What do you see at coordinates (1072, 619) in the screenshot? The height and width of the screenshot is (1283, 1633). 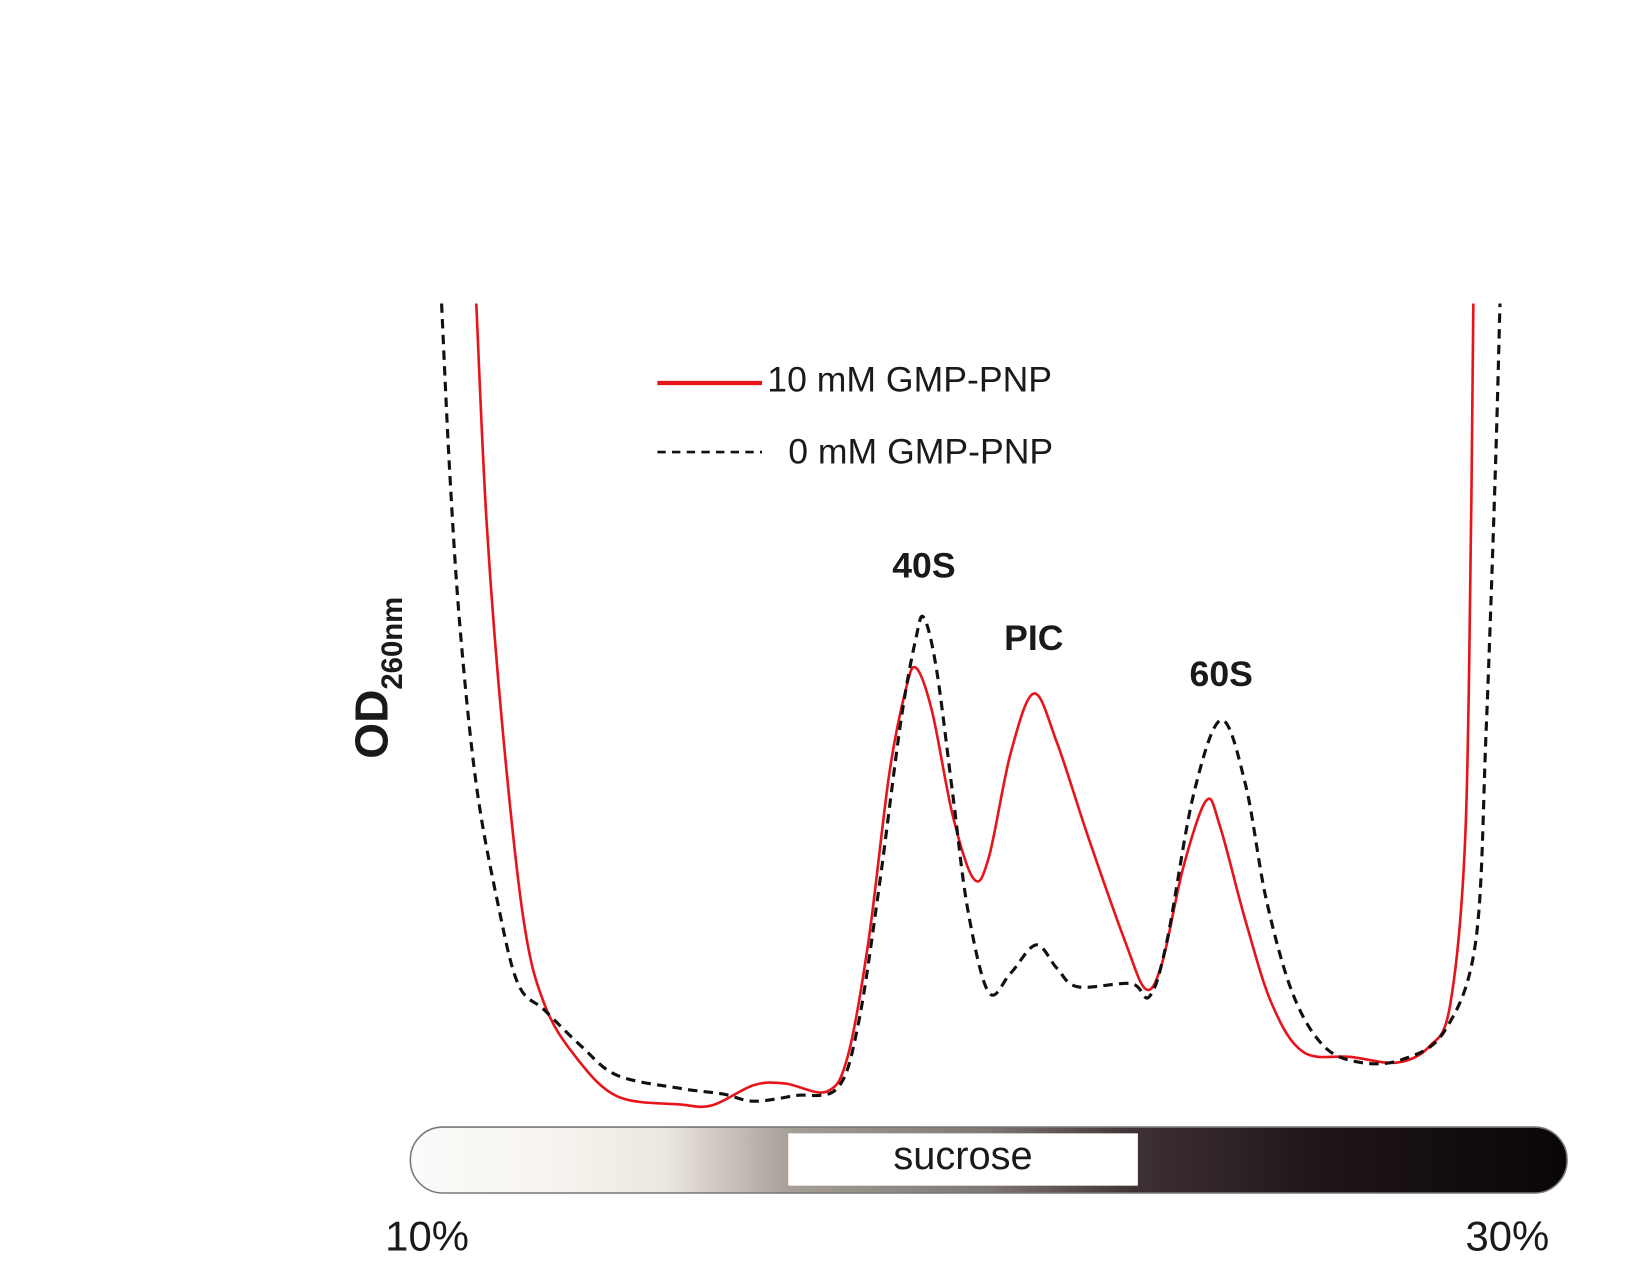 I see `annotation-layer: 40S PIC 60S` at bounding box center [1072, 619].